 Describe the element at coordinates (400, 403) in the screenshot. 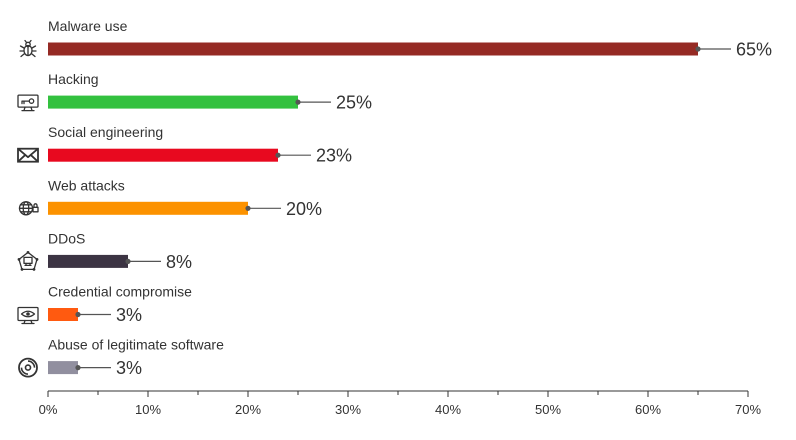

I see `x-axis: 0% 10% 20% 30% 40% 50% 60% 70%` at that location.